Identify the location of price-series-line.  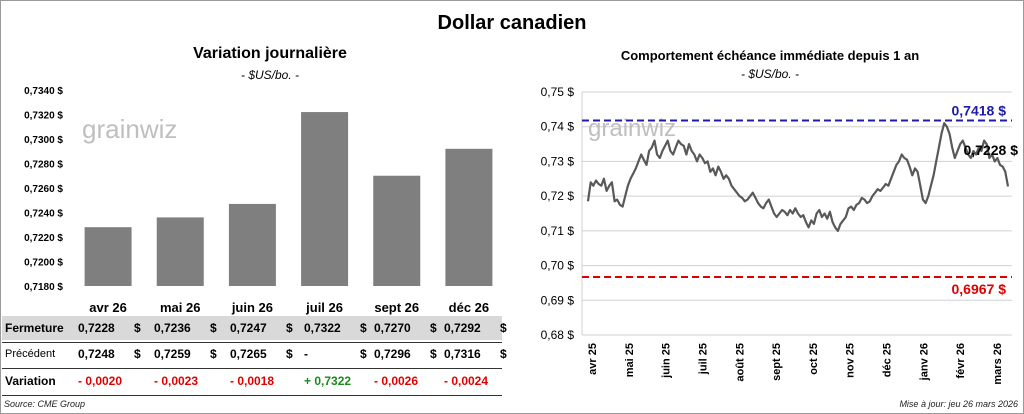
(798, 177).